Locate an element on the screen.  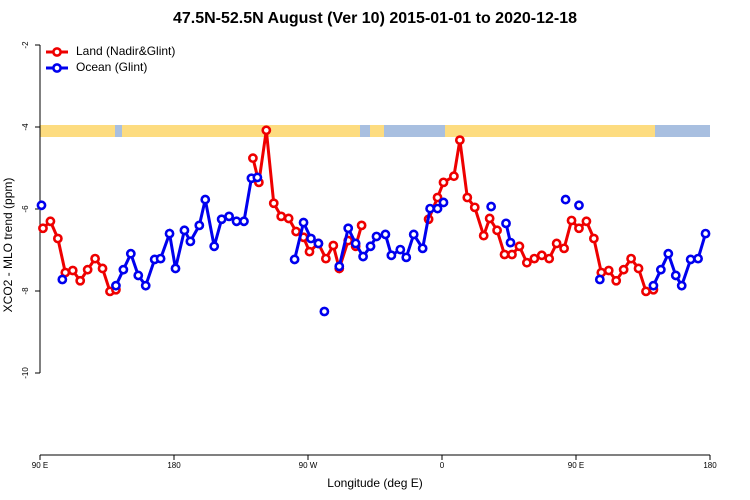
x-tick-label: 0 is located at coordinates (442, 465).